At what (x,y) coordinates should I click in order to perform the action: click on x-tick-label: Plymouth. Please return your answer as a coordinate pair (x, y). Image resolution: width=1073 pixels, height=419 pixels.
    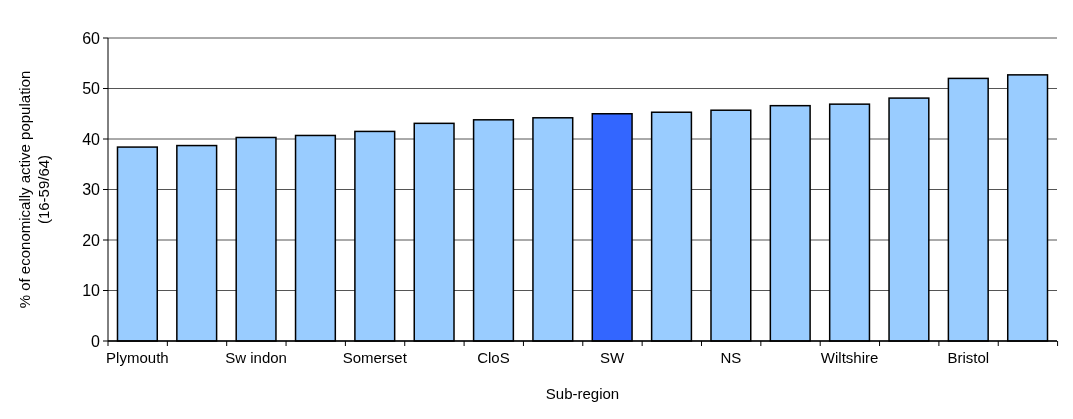
    Looking at the image, I should click on (137, 357).